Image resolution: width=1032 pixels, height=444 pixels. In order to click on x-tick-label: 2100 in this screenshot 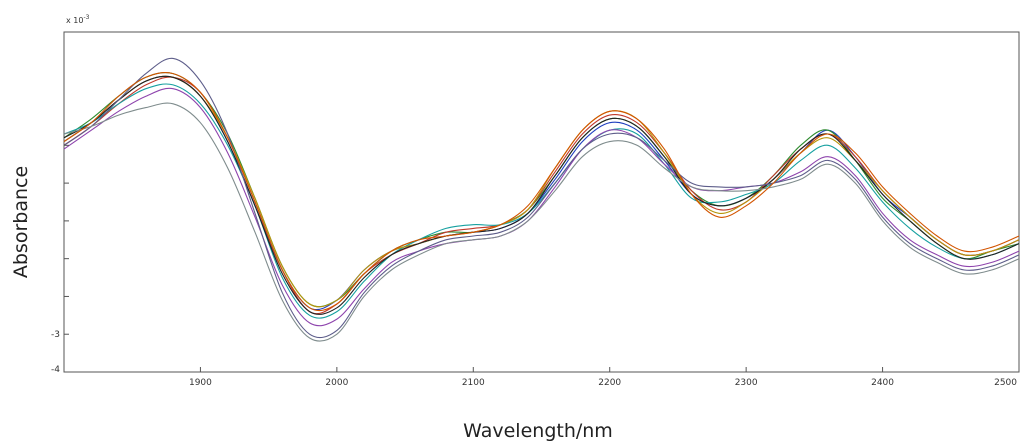, I will do `click(473, 383)`.